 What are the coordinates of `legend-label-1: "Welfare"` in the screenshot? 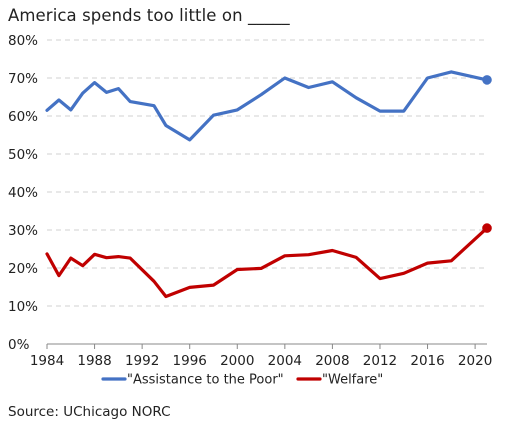 It's located at (352, 380).